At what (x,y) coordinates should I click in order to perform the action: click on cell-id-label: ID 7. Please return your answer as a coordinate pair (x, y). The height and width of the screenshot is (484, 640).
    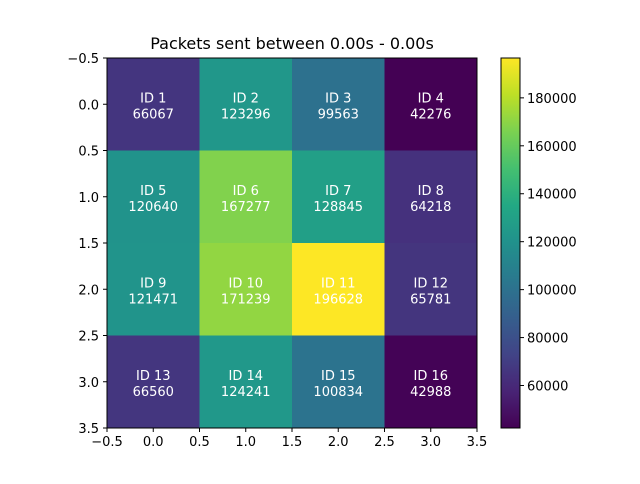
    Looking at the image, I should click on (338, 191).